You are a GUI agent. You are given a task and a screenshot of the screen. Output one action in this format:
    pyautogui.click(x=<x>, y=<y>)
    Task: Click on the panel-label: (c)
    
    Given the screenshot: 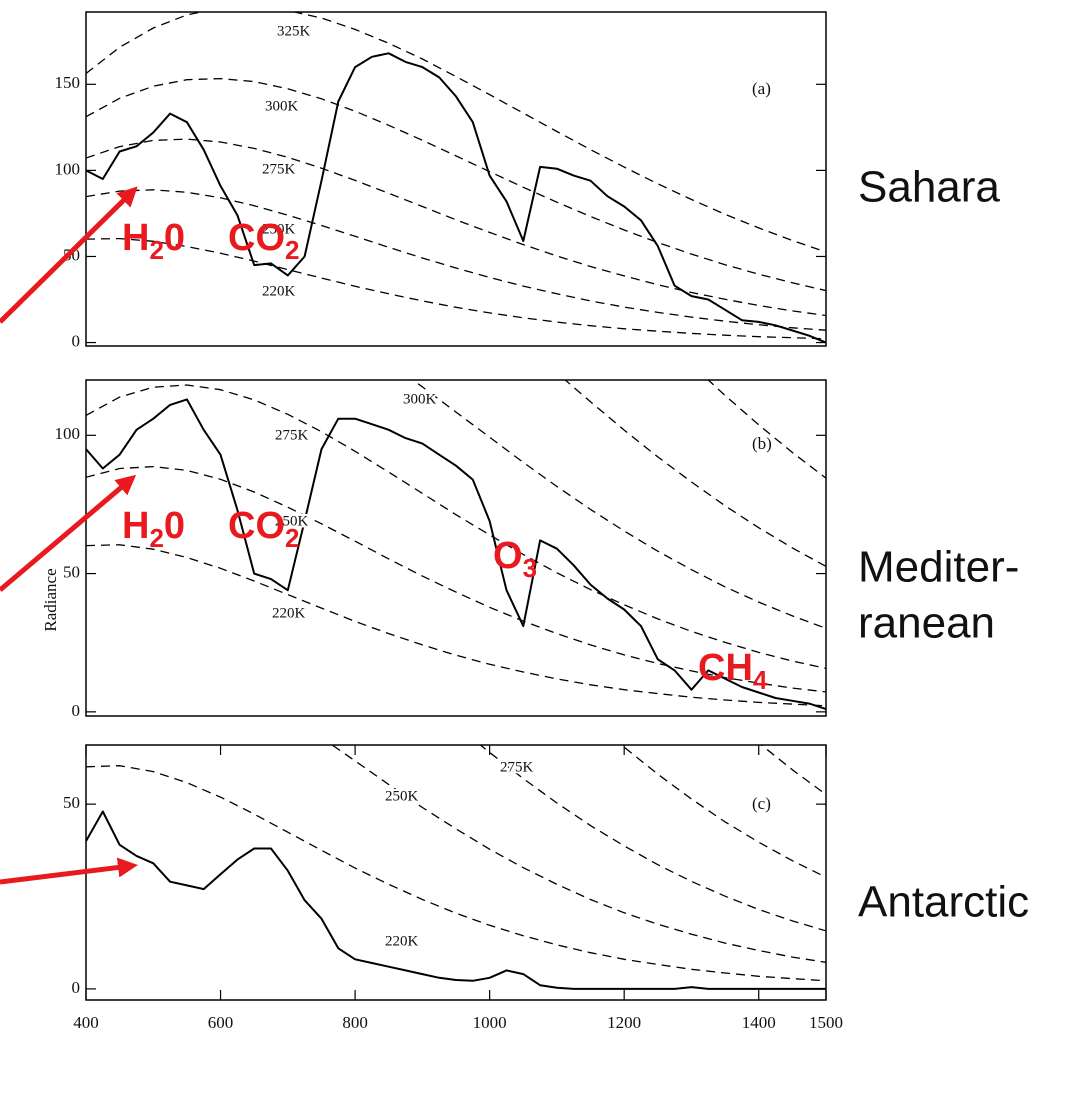 What is the action you would take?
    pyautogui.click(x=761, y=803)
    